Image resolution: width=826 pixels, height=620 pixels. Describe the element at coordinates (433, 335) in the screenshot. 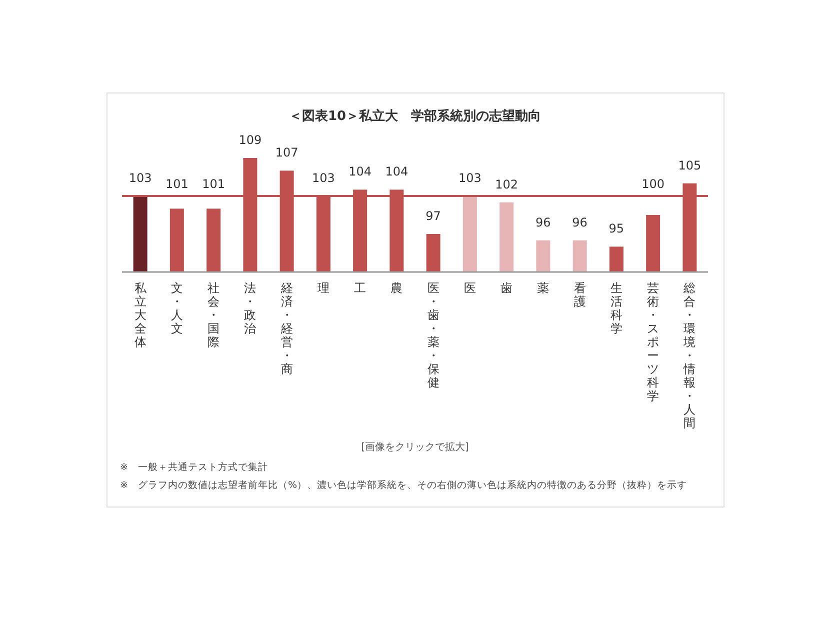

I see `x-tick-label: 医・歯・薬・保健` at that location.